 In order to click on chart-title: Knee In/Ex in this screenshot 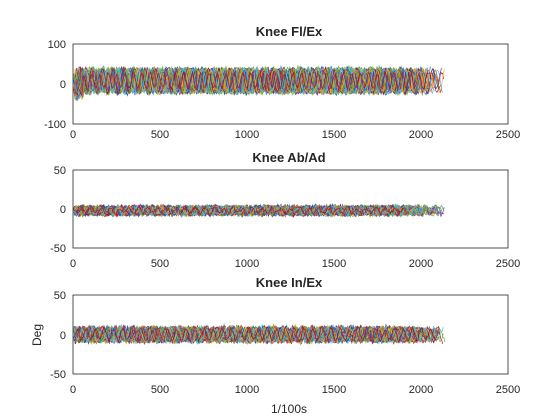, I will do `click(289, 282)`.